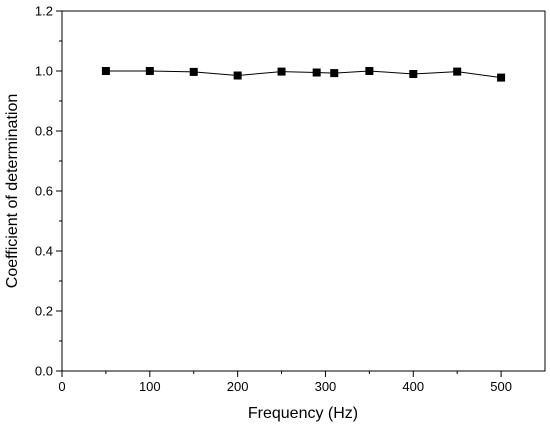 This screenshot has height=430, width=550. What do you see at coordinates (61, 386) in the screenshot?
I see `x-tick-label: 0` at bounding box center [61, 386].